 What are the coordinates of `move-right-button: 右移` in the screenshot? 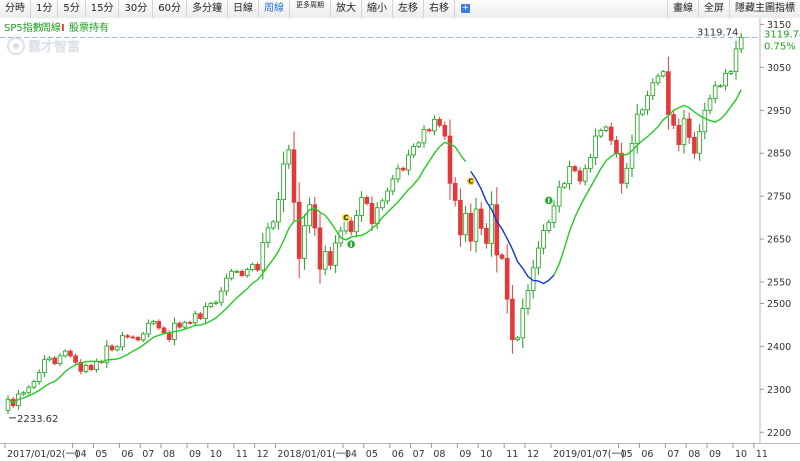 It's located at (439, 9).